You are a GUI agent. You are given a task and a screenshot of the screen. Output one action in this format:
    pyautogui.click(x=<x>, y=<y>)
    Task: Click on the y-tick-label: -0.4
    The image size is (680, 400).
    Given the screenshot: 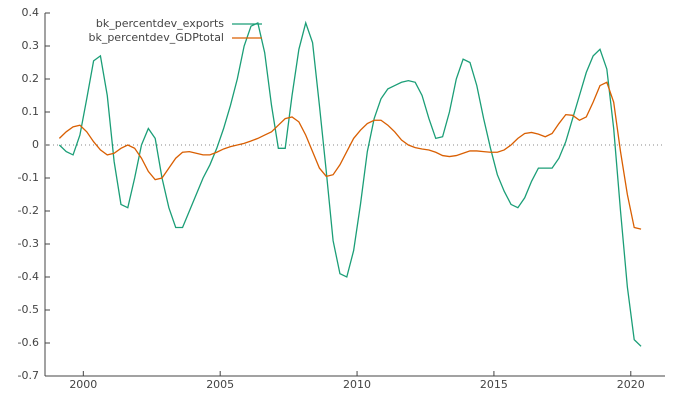 What is the action you would take?
    pyautogui.click(x=28, y=276)
    